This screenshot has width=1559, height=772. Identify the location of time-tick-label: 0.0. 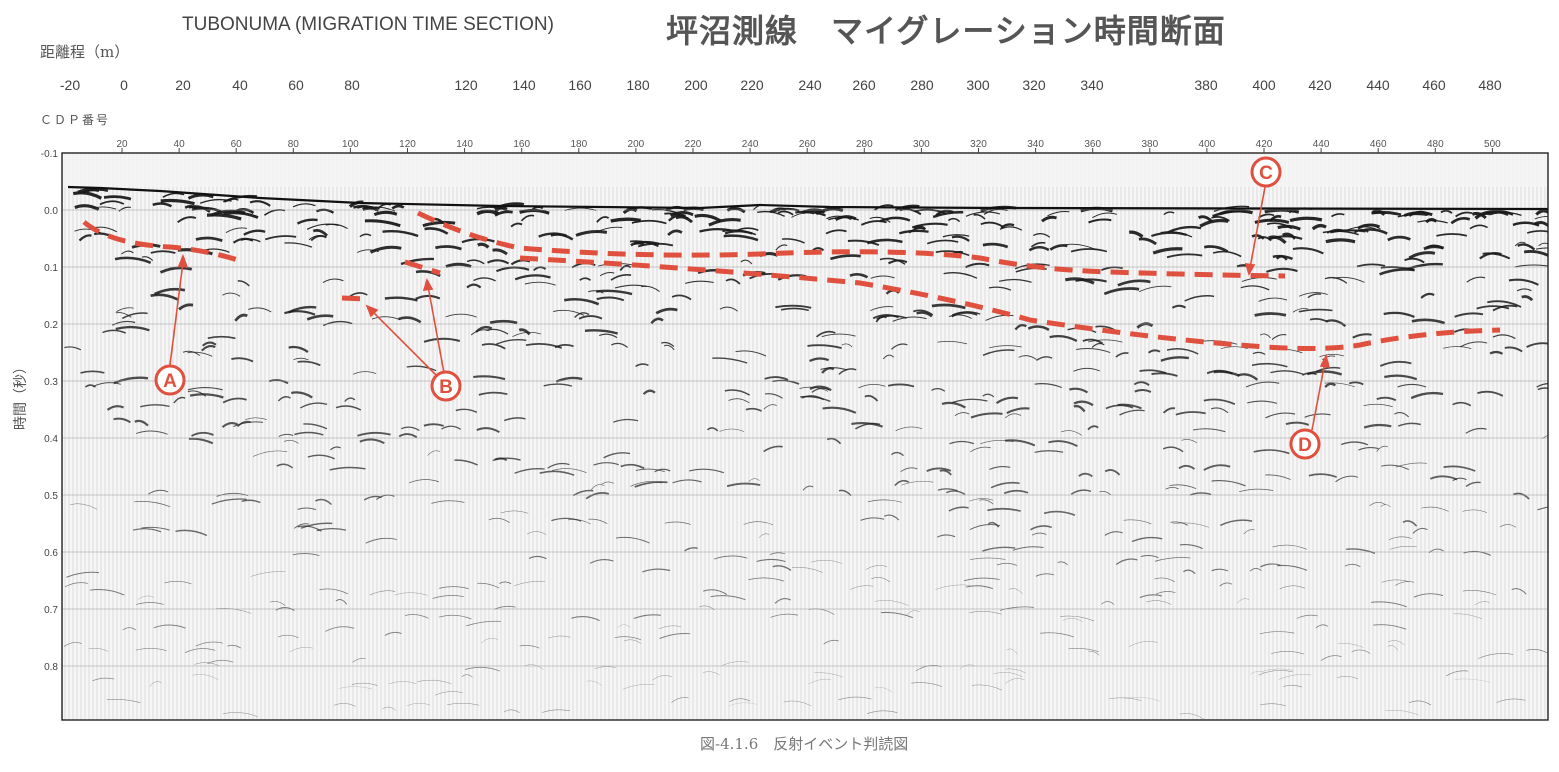
(51, 211).